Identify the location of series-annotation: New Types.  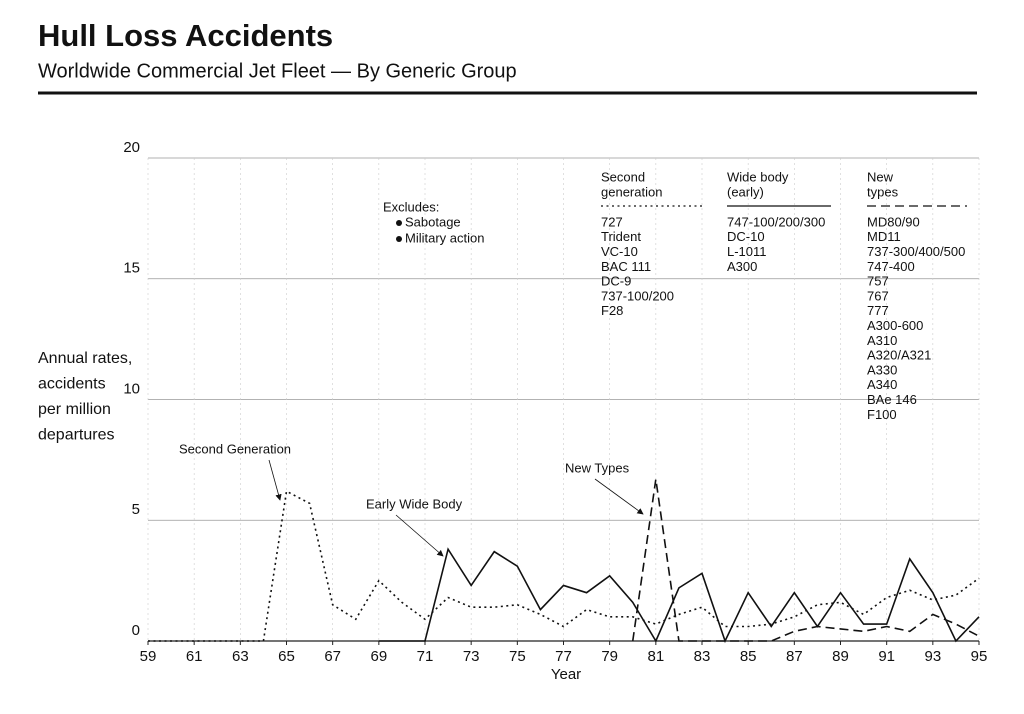
(597, 467).